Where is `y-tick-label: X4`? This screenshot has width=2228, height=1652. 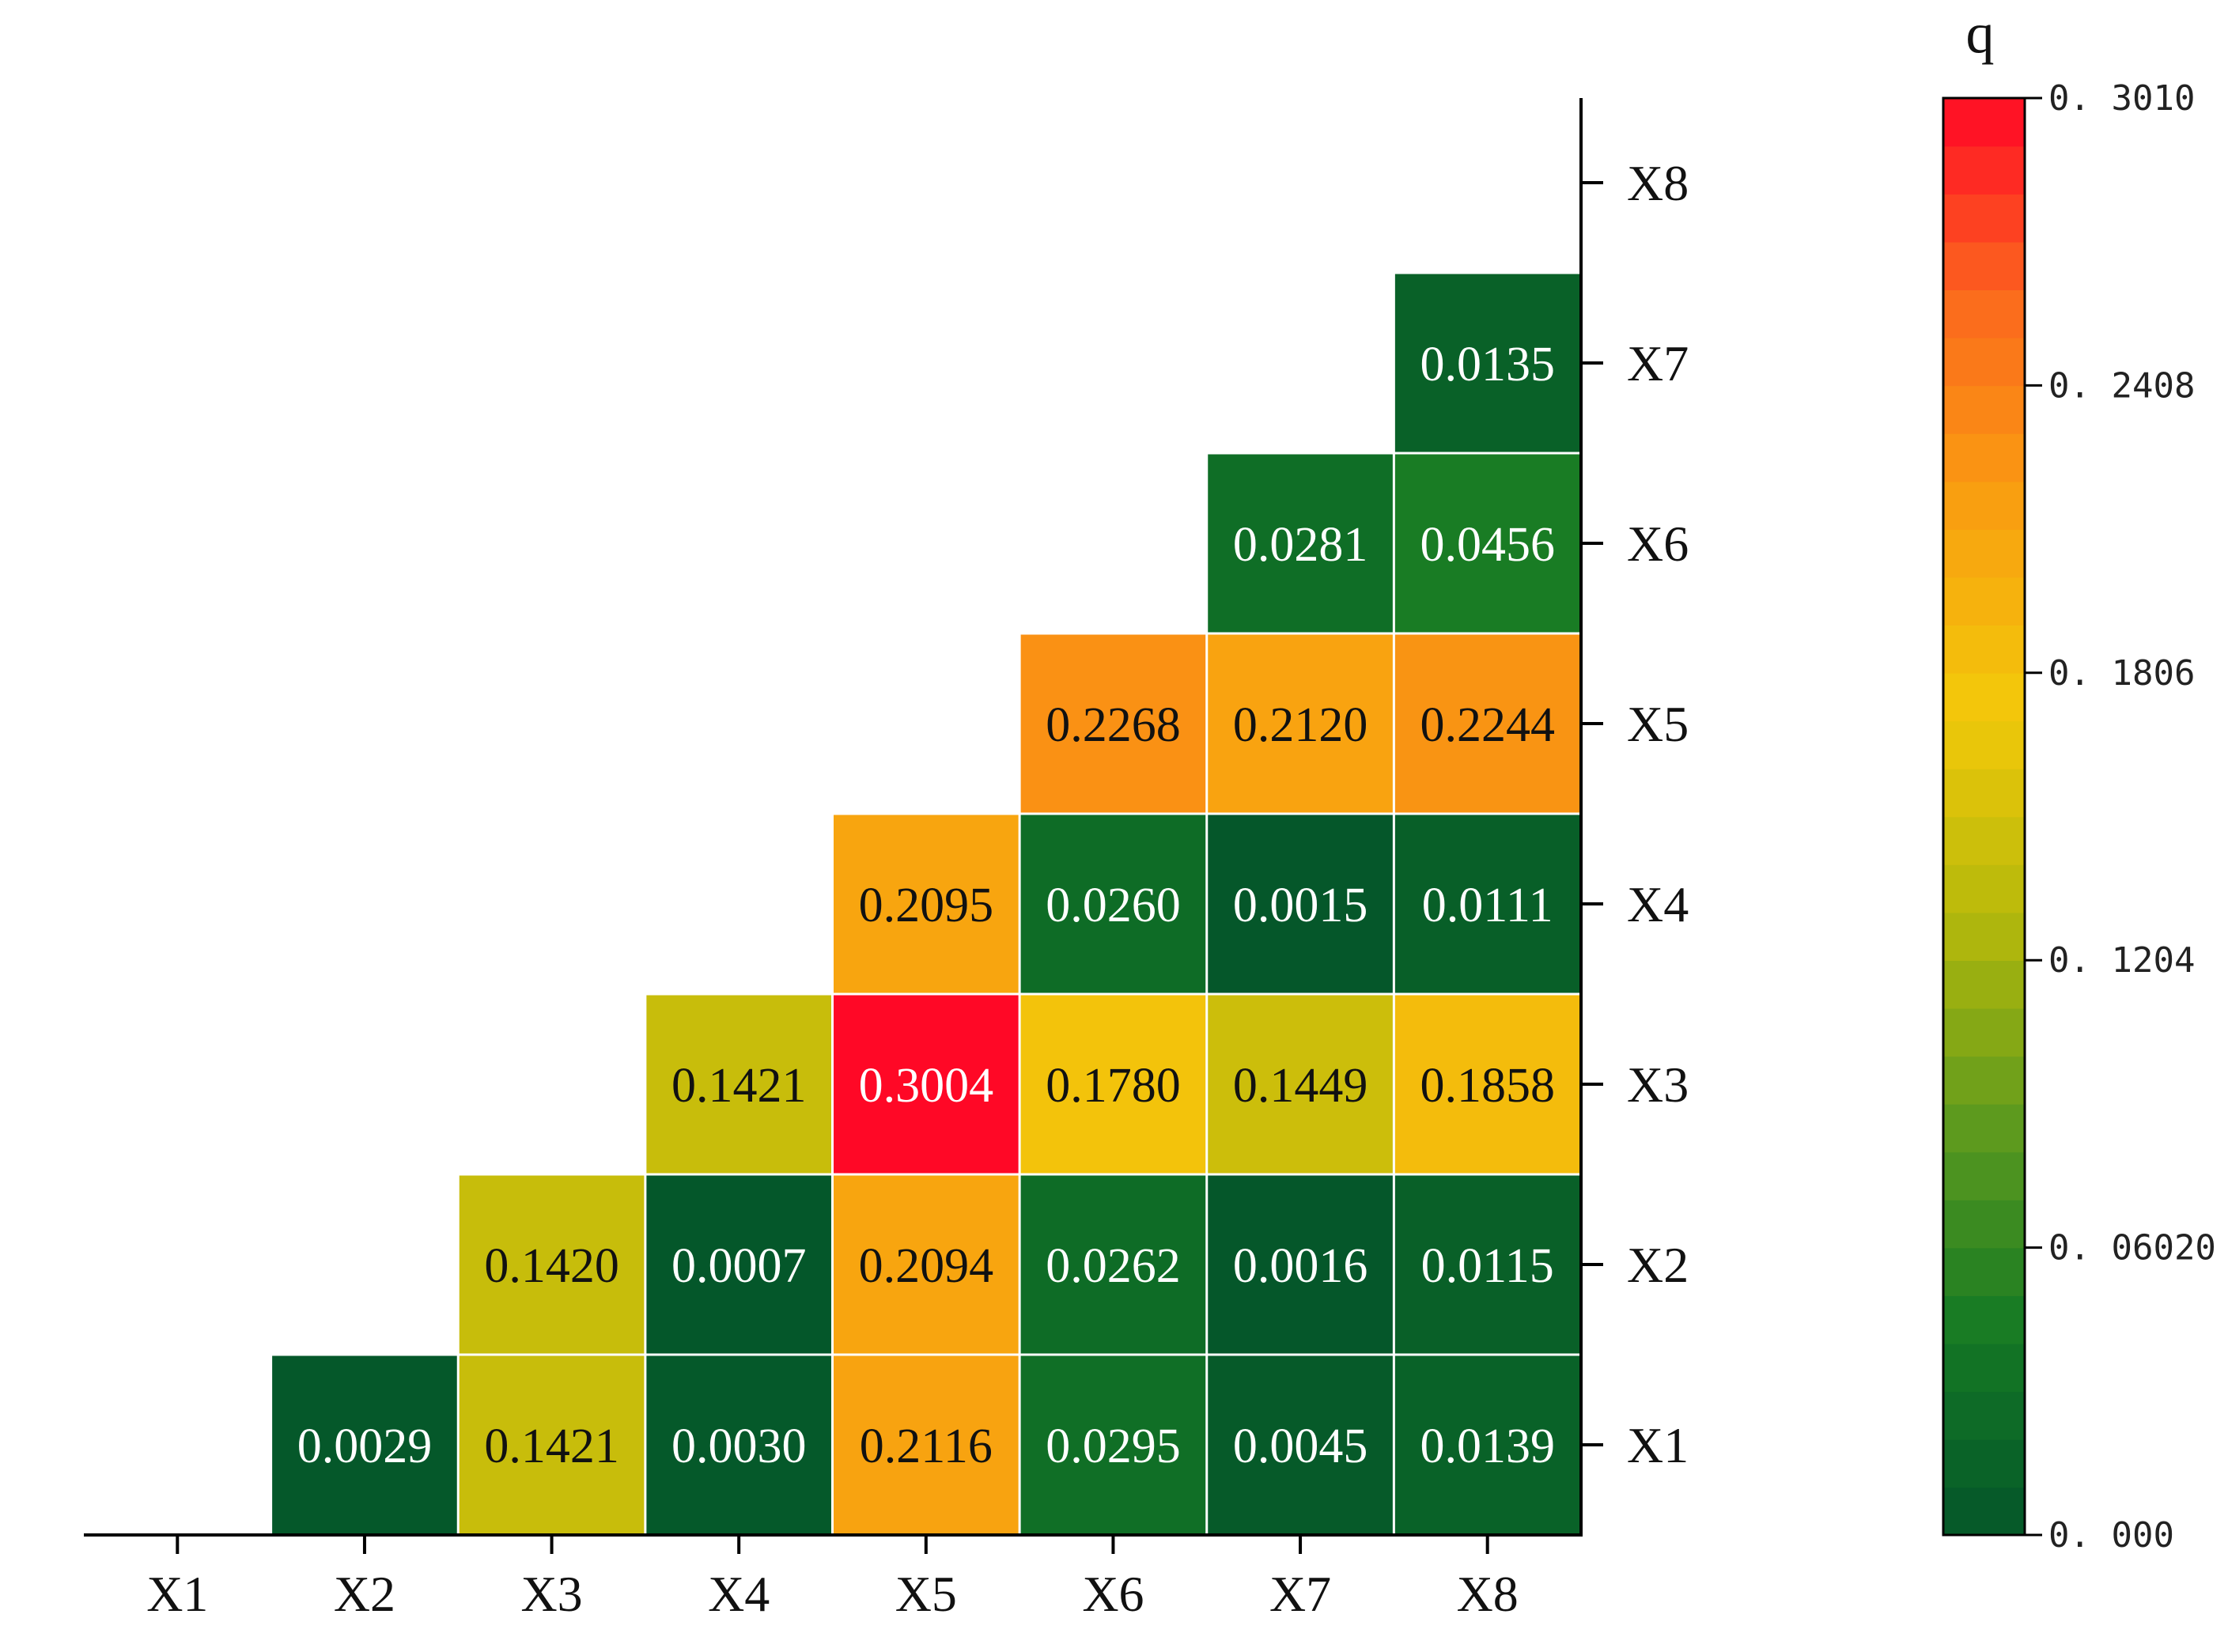
y-tick-label: X4 is located at coordinates (1658, 904).